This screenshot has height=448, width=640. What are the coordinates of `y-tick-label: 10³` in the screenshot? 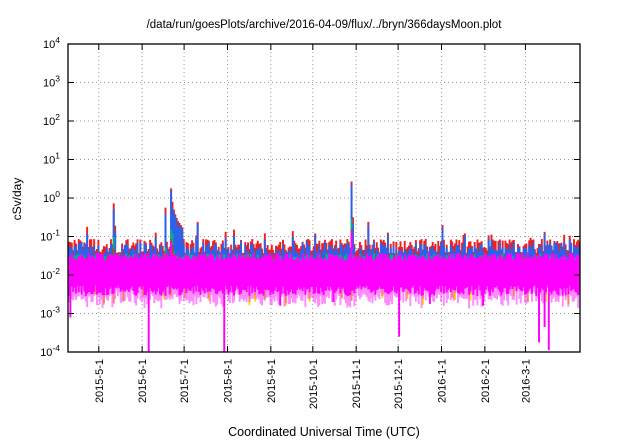 It's located at (51, 82).